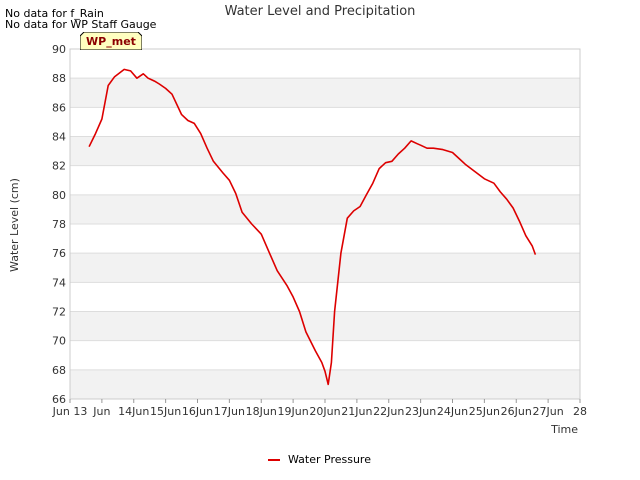  I want to click on no-data-note-staff-gauge: No data for WP Staff Gauge, so click(81, 24).